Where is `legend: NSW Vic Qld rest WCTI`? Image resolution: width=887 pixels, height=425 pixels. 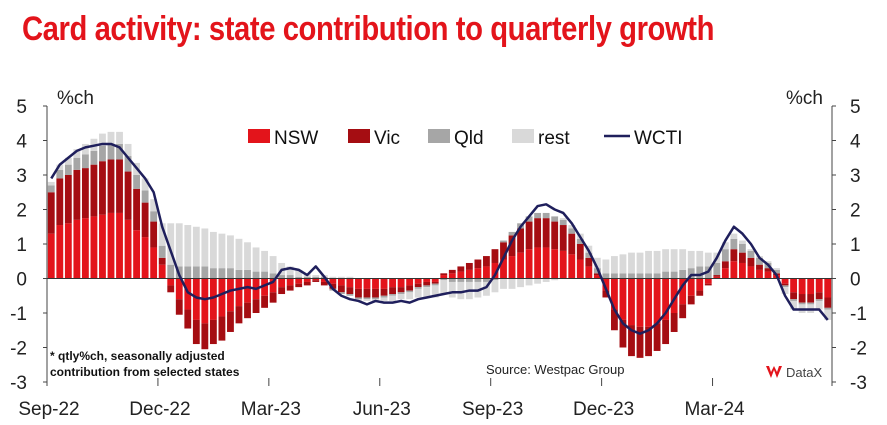
legend: NSW Vic Qld rest WCTI is located at coordinates (465, 138).